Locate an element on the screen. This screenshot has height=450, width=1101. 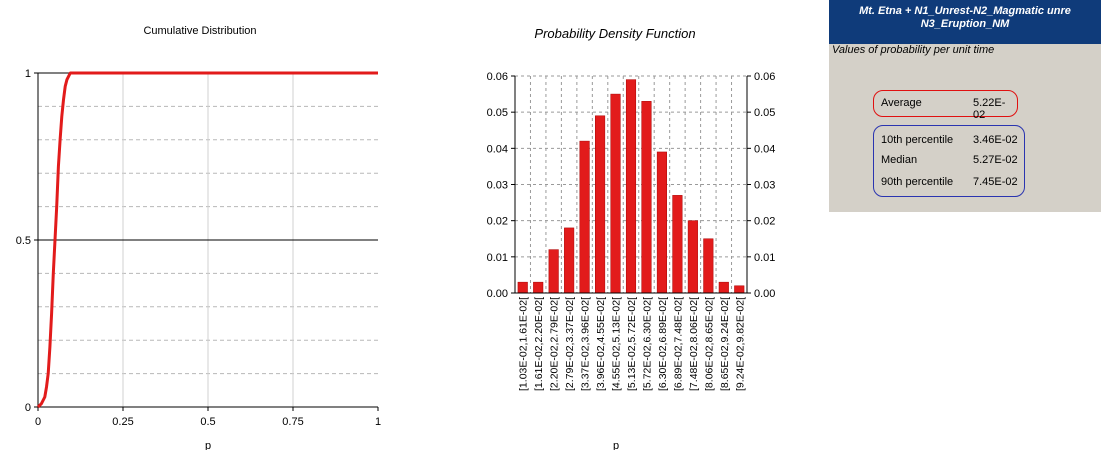
pdf-category-label: [1.03E-02,1.61E-02[ is located at coordinates (524, 344).